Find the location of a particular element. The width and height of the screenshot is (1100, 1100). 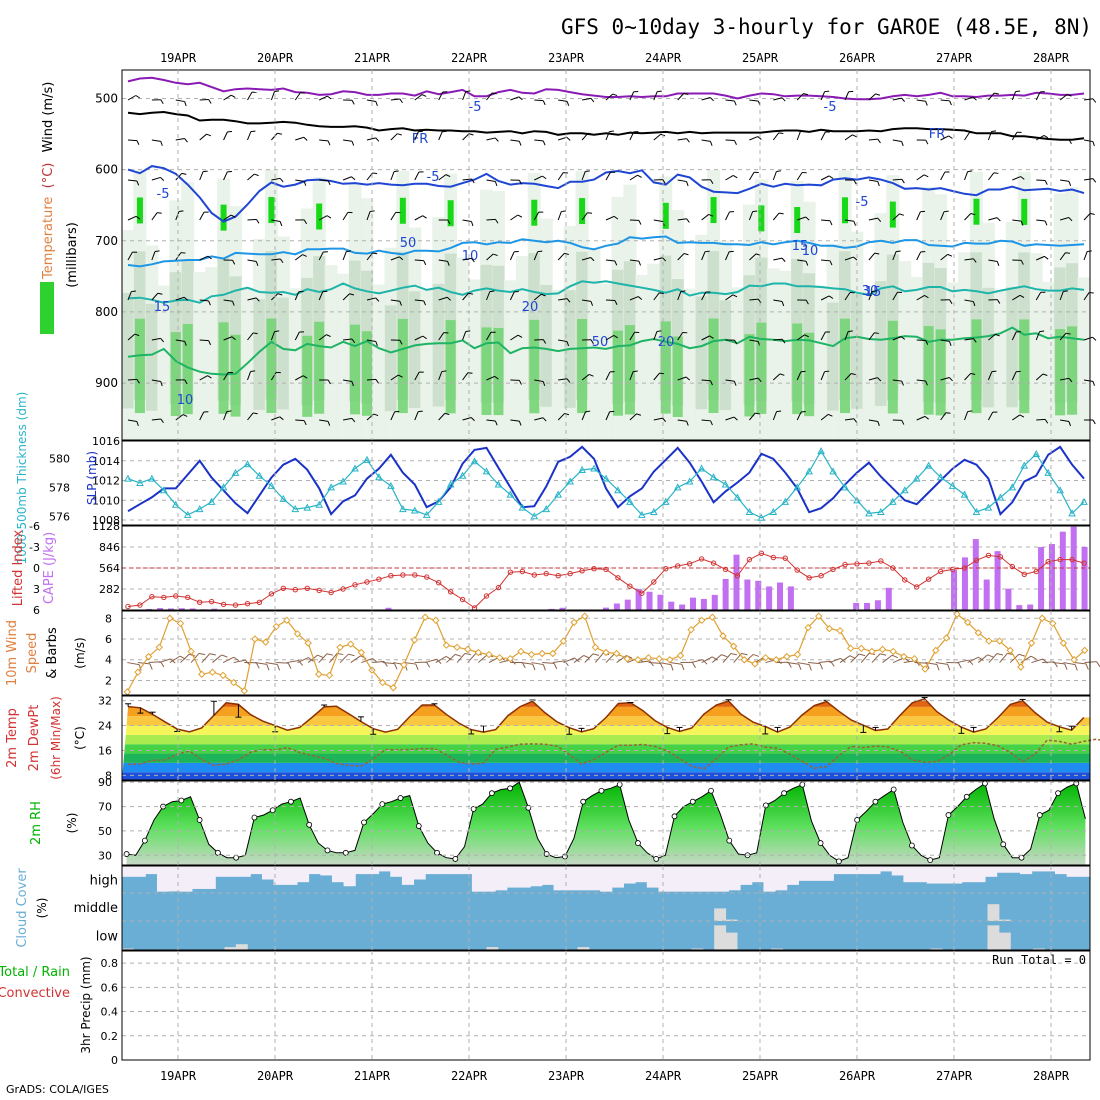

precip-run-total: Run Total = 0 is located at coordinates (1039, 960).